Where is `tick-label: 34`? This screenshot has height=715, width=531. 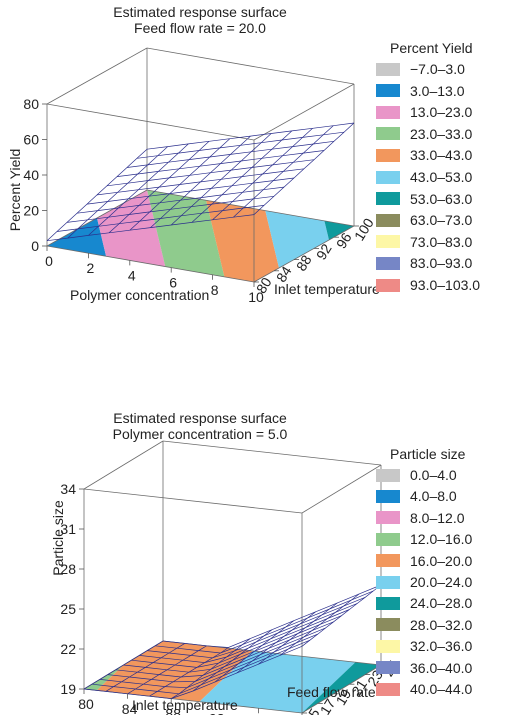 tick-label: 34 is located at coordinates (68, 489).